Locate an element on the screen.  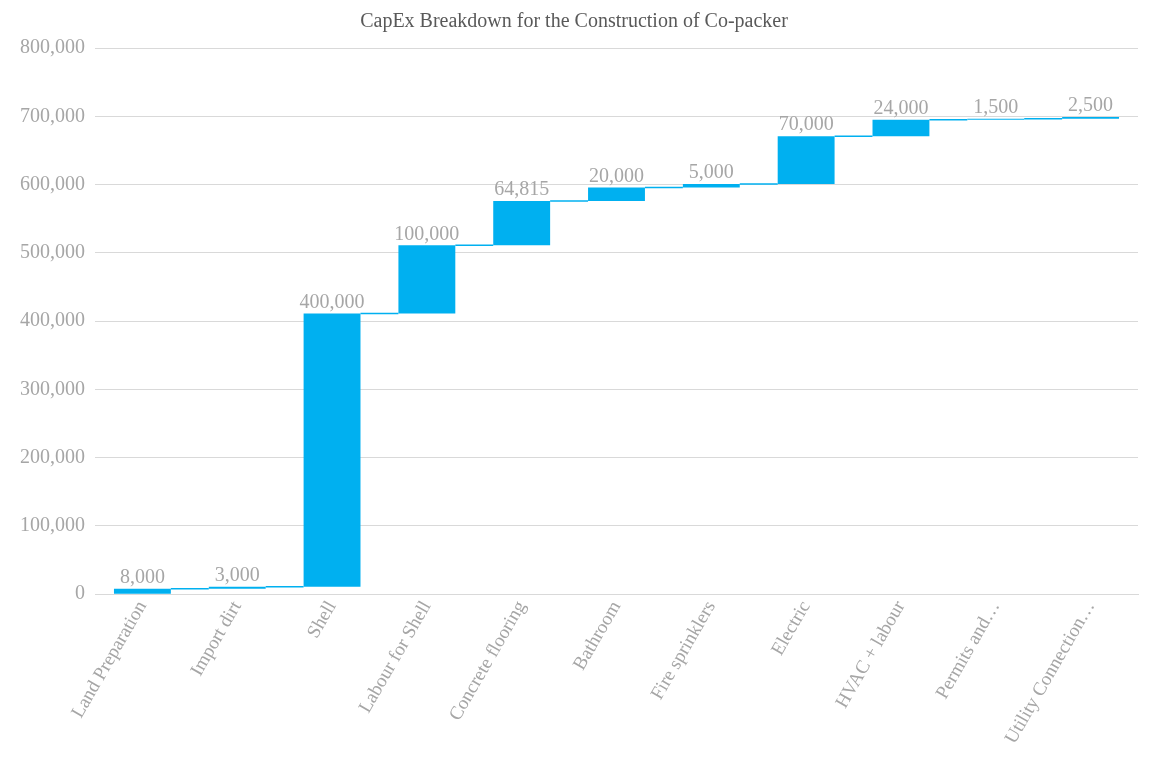
y-tick-label: 200,000 is located at coordinates (52, 455).